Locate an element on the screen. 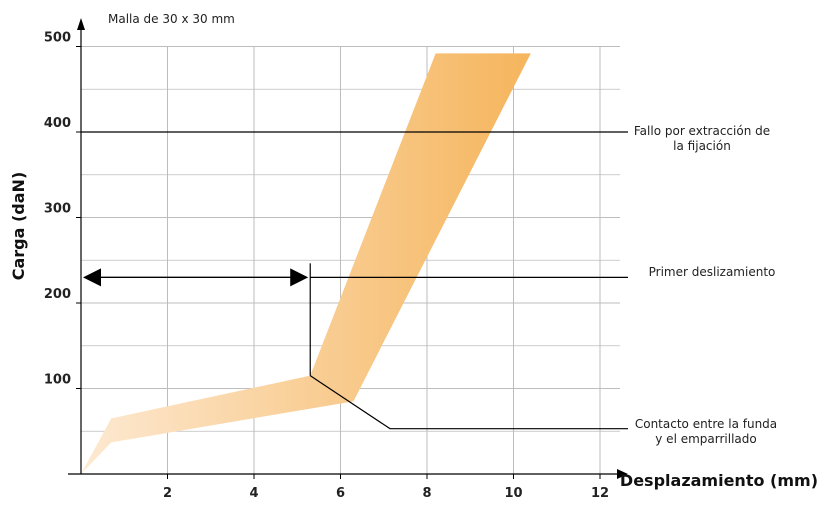 Image resolution: width=821 pixels, height=506 pixels. x-tick-label: 6 is located at coordinates (340, 493).